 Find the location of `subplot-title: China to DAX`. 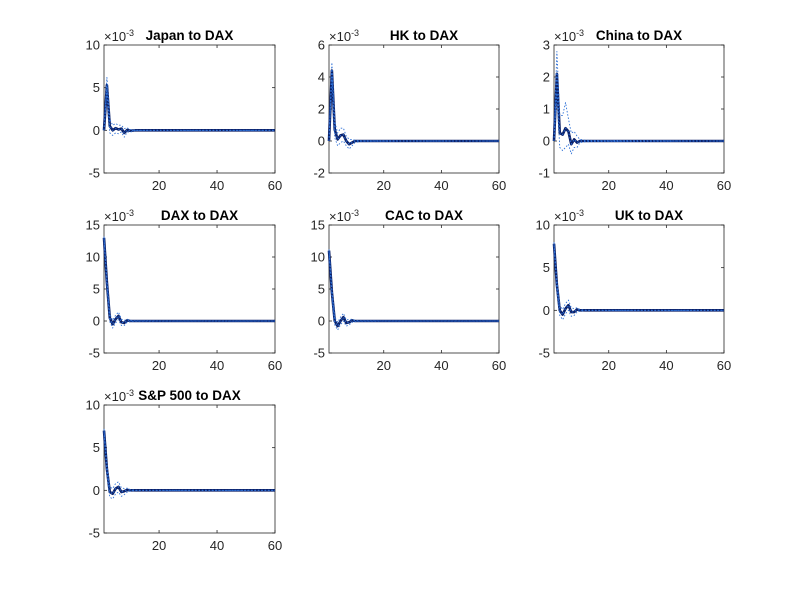

subplot-title: China to DAX is located at coordinates (639, 35).